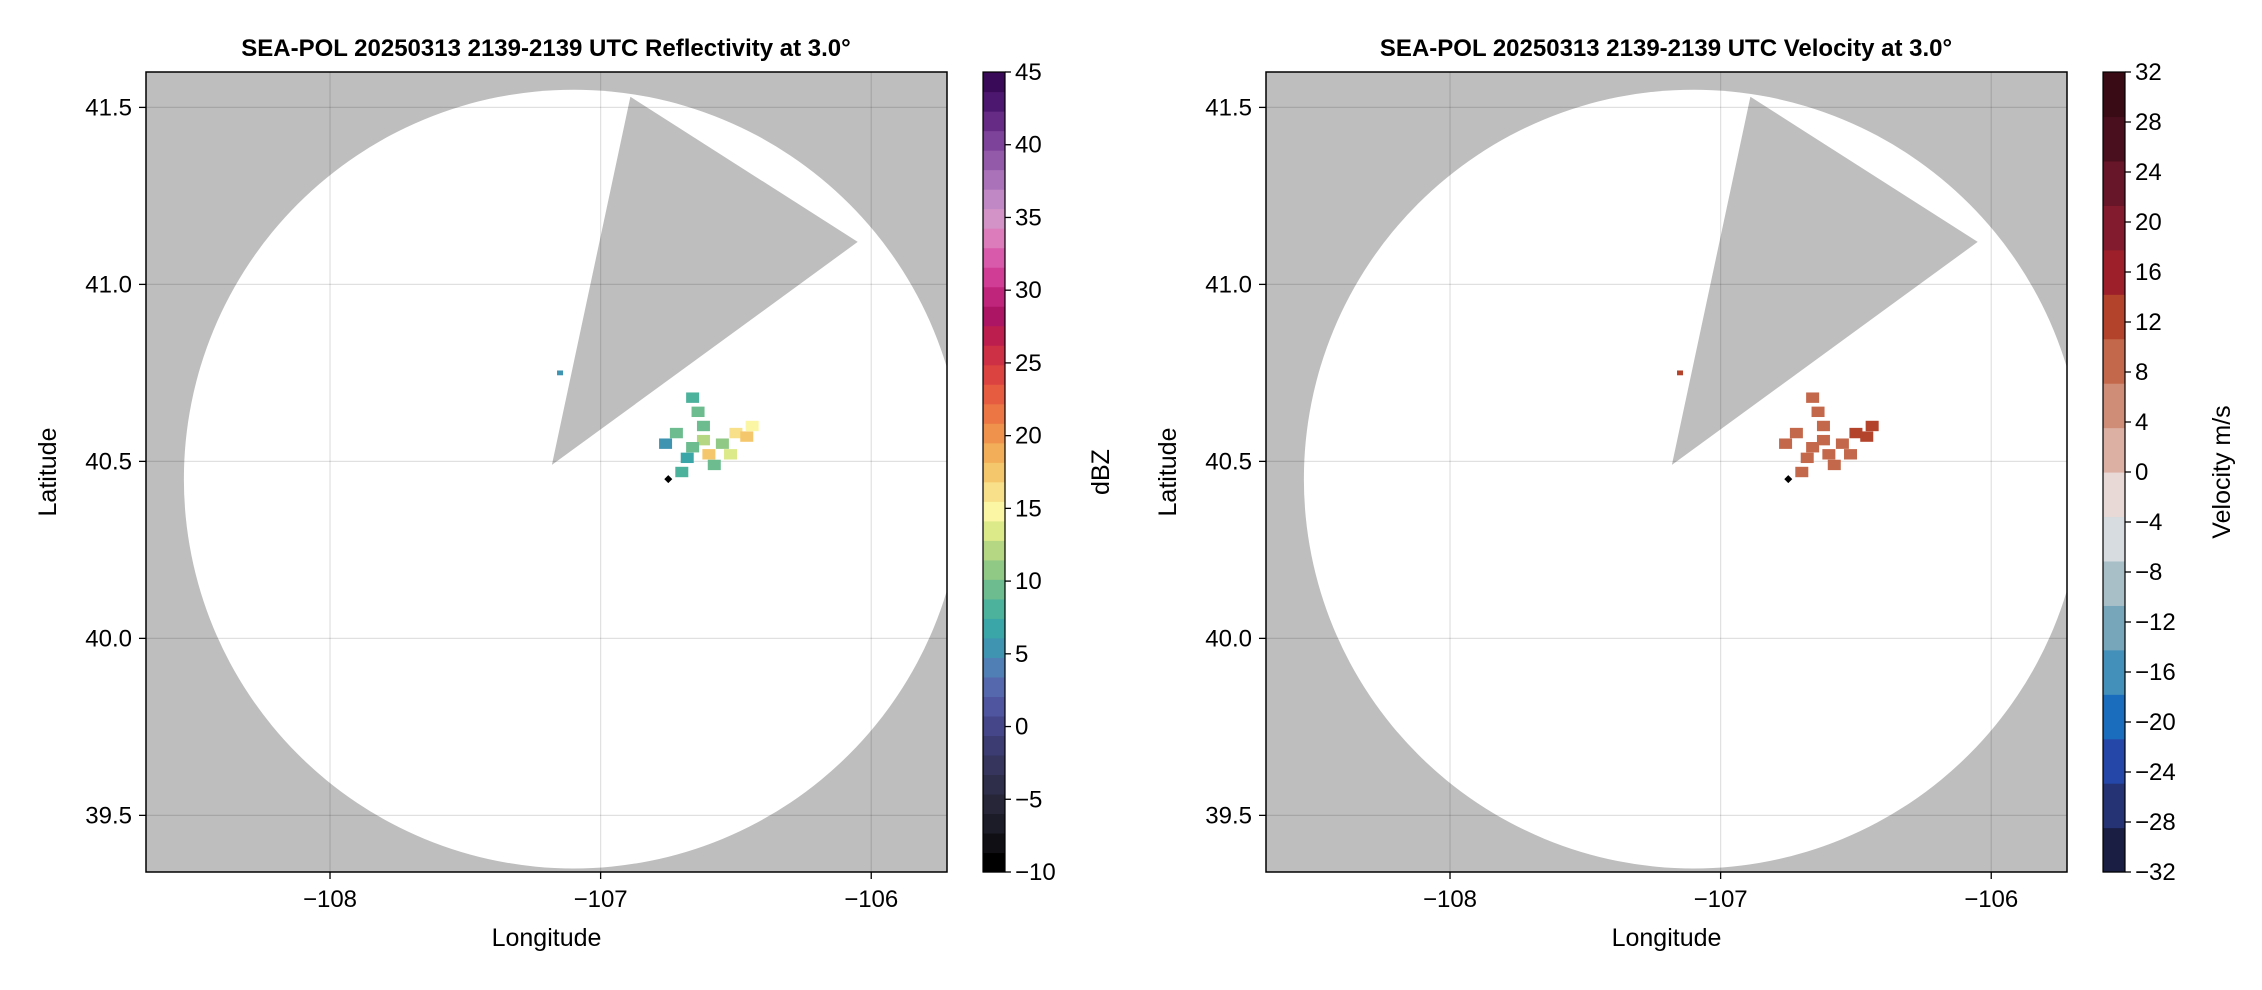  I want to click on refl-colorbar-tick-label: 30, so click(1028, 290).